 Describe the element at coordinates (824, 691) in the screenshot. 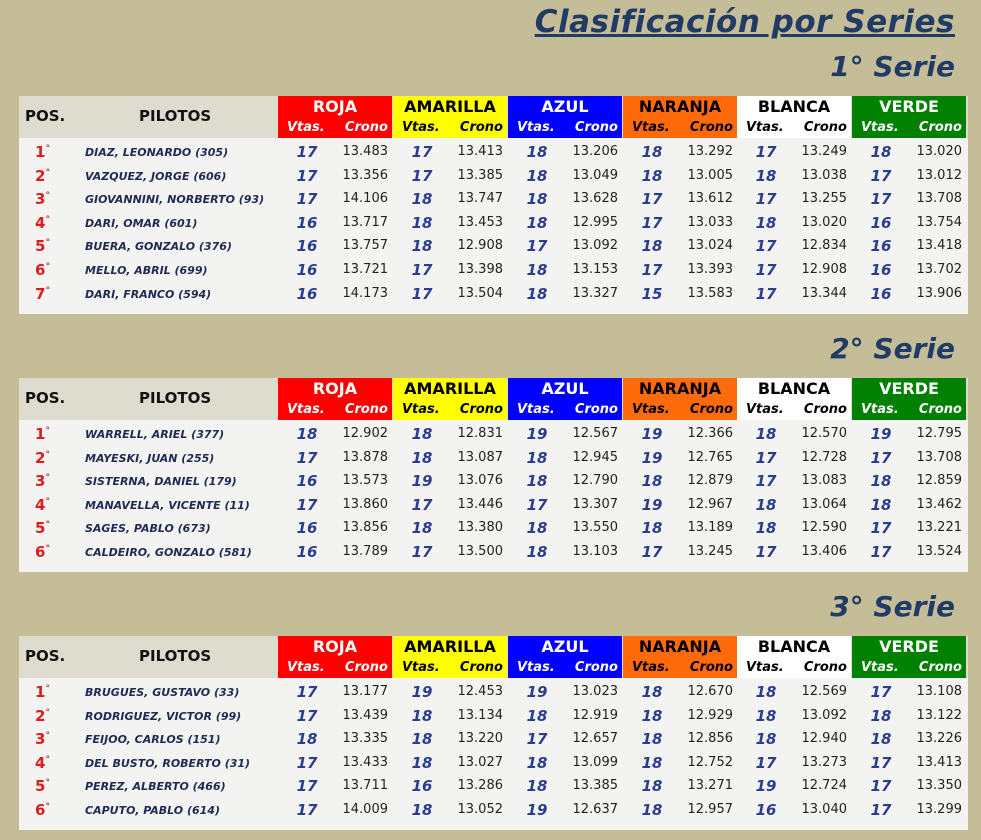

I see `crono-value: 12.569` at that location.